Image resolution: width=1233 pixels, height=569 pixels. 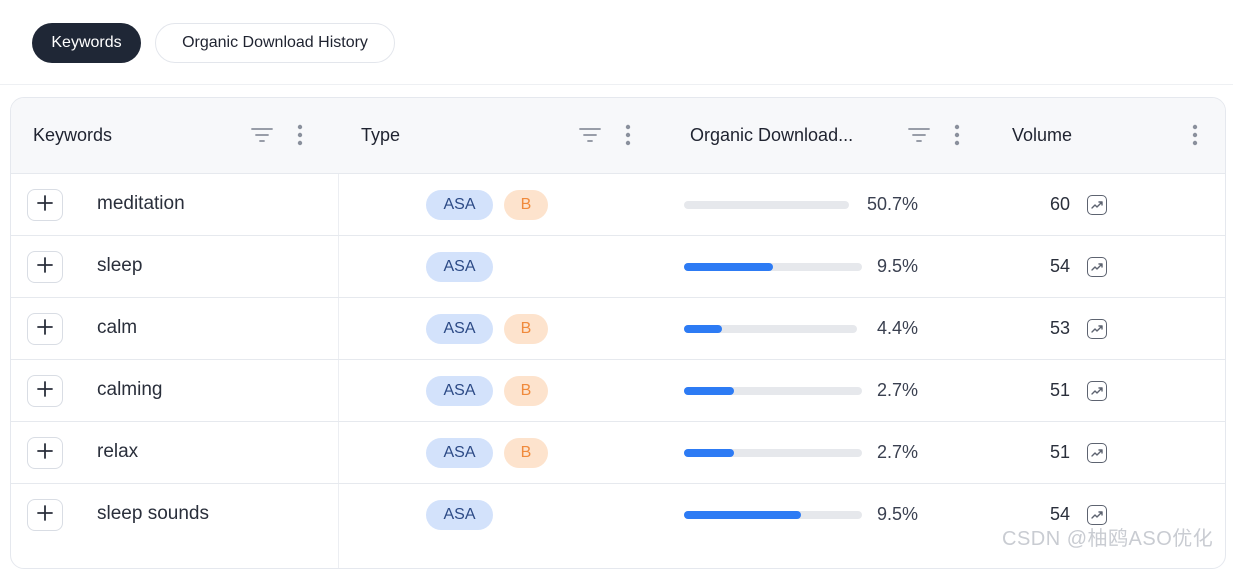 I want to click on column-header-keywords: Keywords, so click(x=175, y=135).